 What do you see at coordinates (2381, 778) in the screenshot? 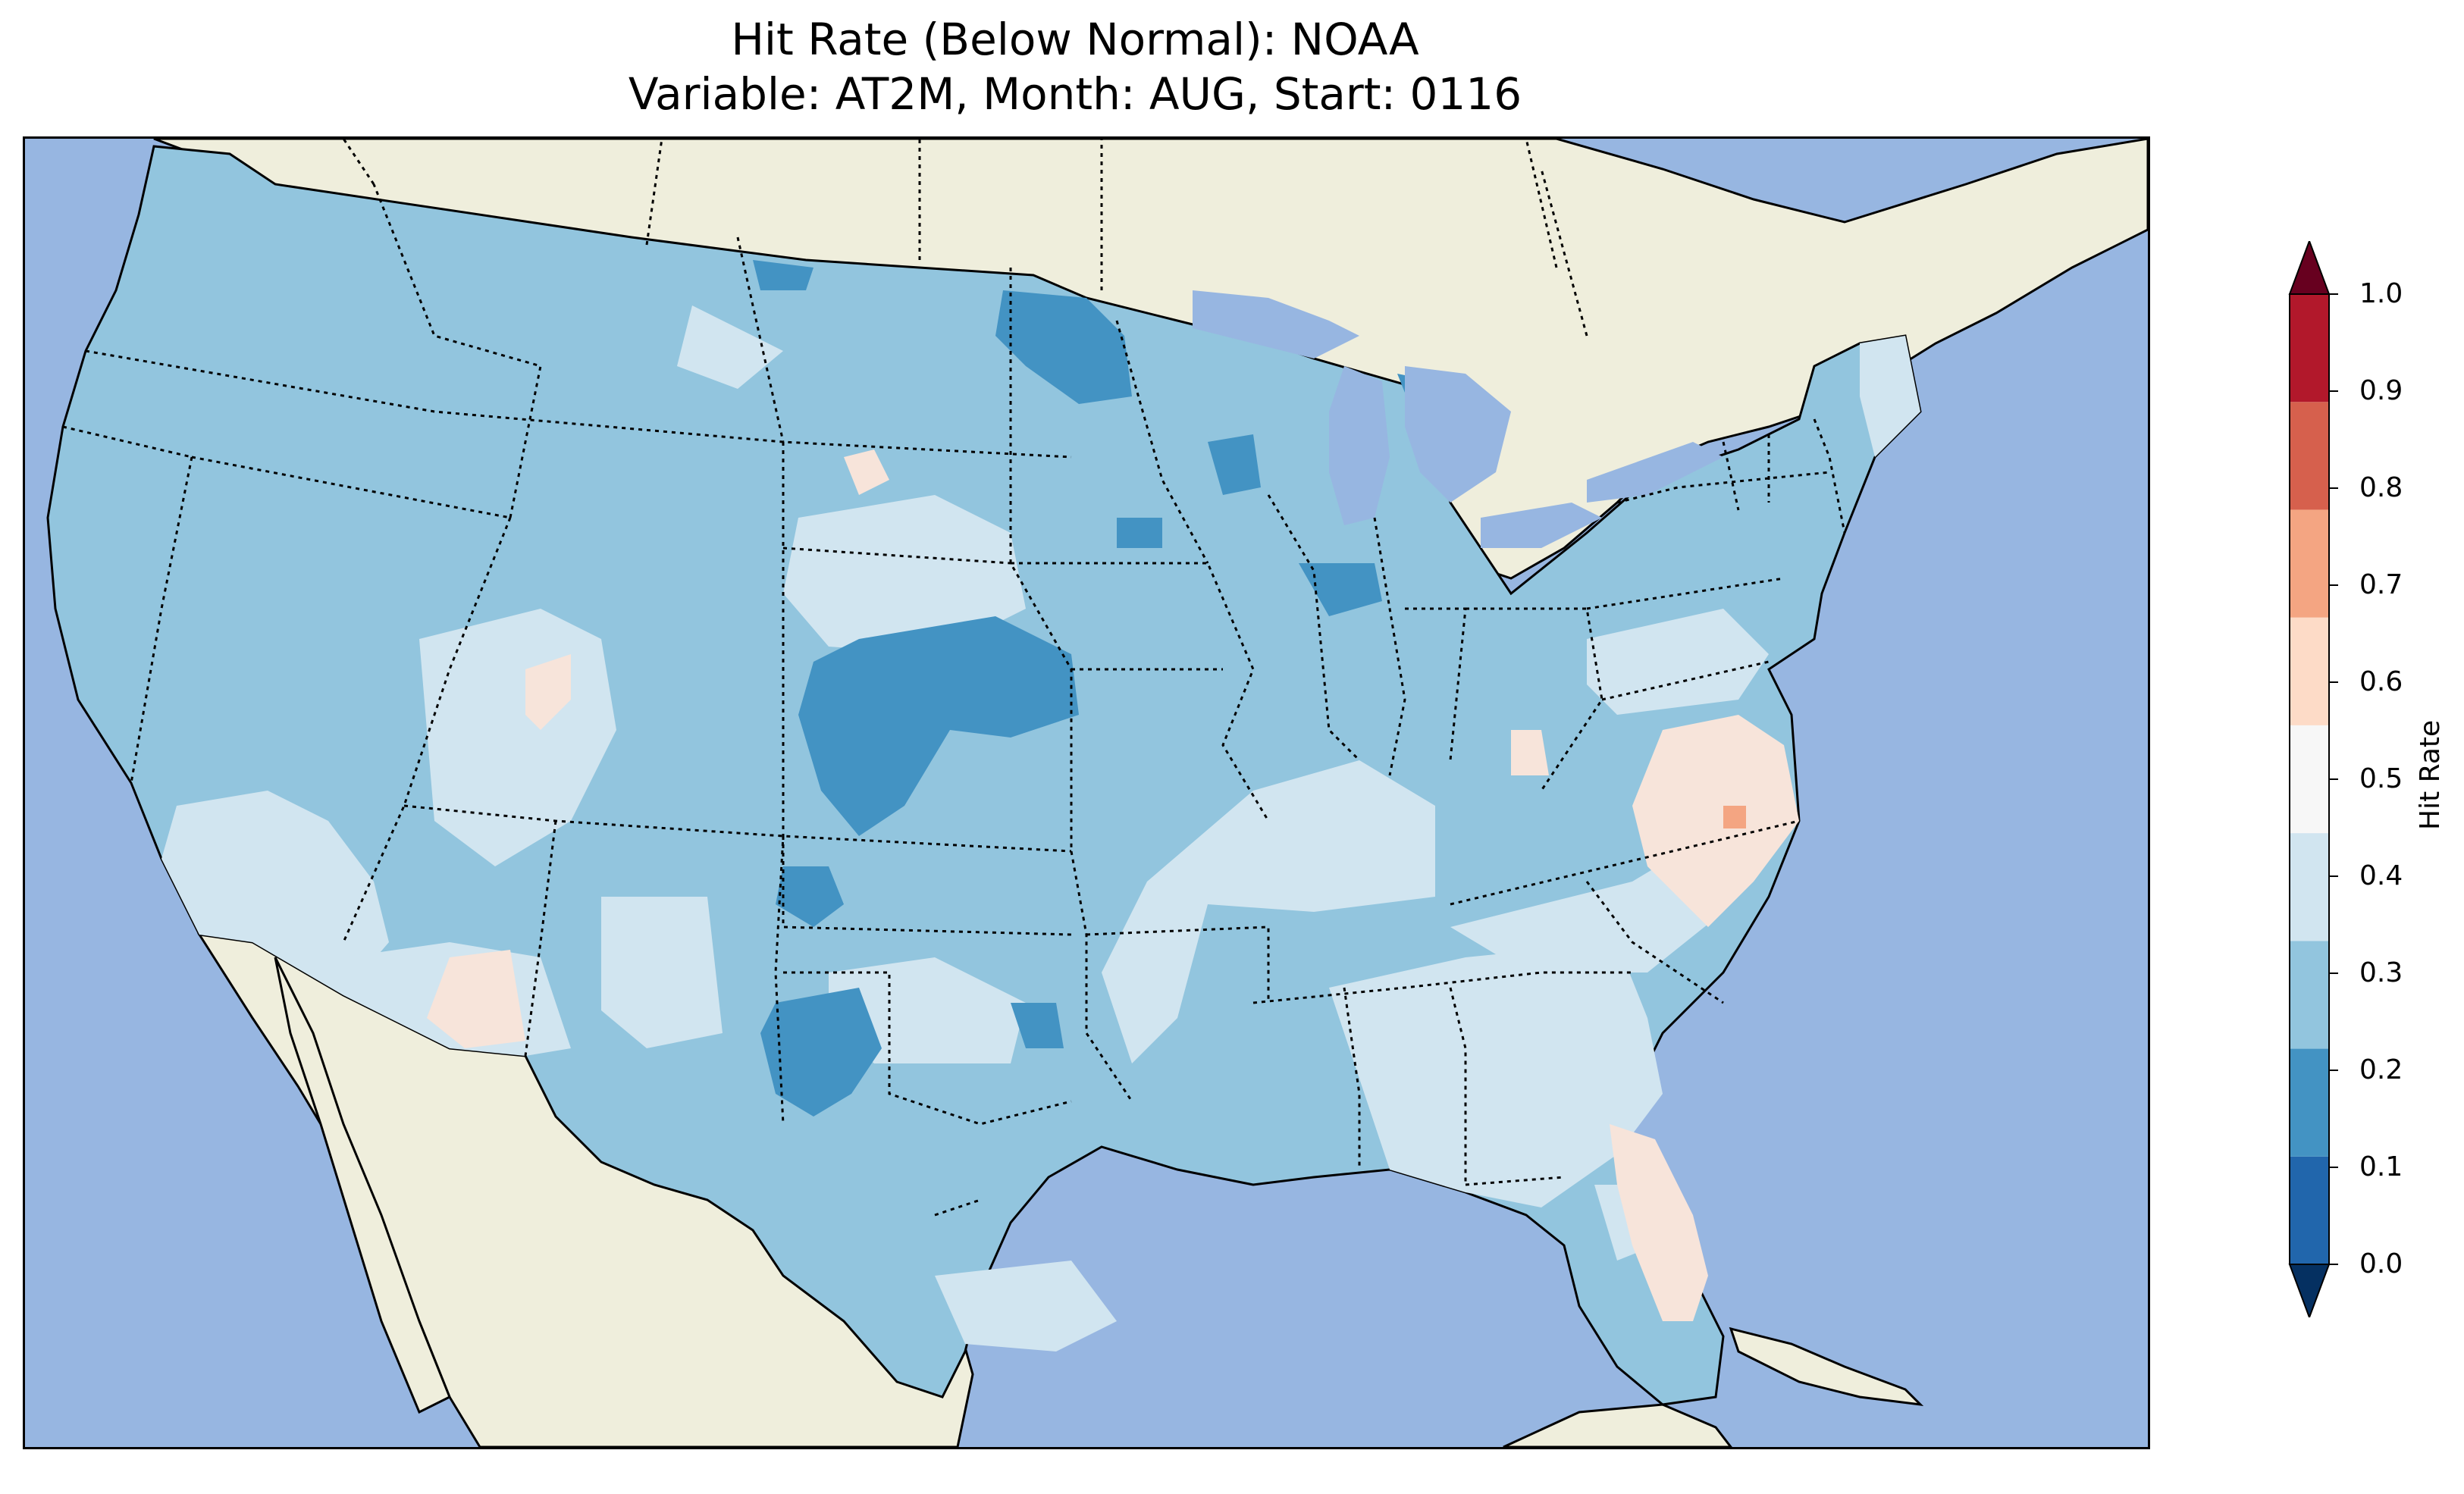
I see `colorbar-tick-label: 0.5` at bounding box center [2381, 778].